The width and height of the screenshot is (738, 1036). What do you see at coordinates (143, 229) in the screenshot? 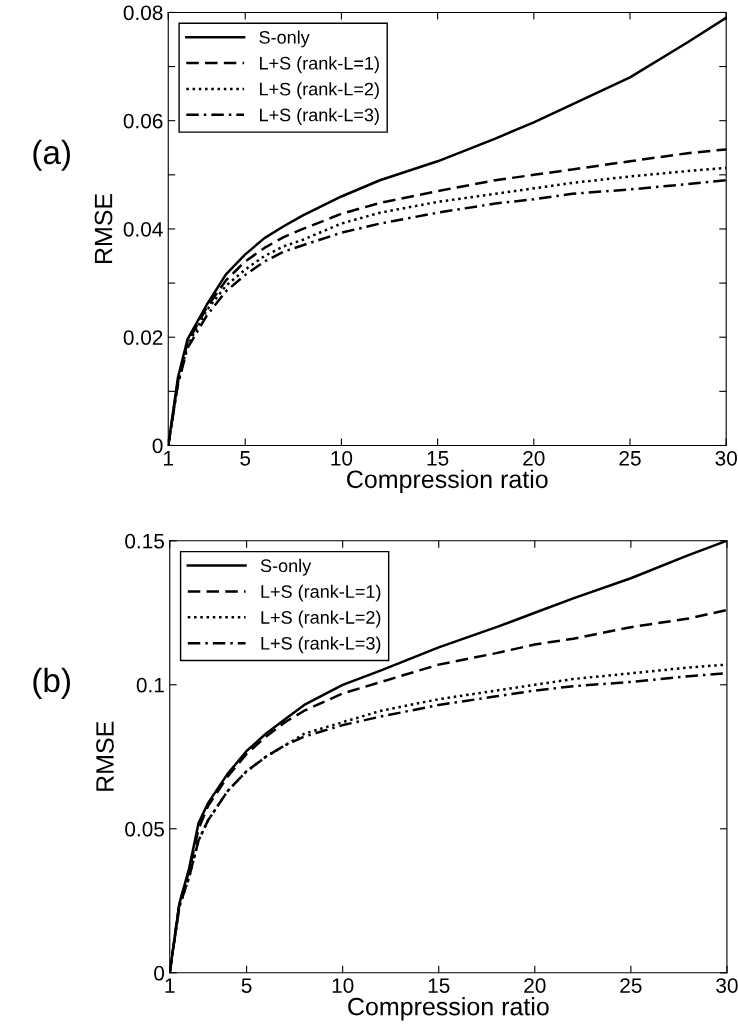
I see `y-tick-label: 0.04` at bounding box center [143, 229].